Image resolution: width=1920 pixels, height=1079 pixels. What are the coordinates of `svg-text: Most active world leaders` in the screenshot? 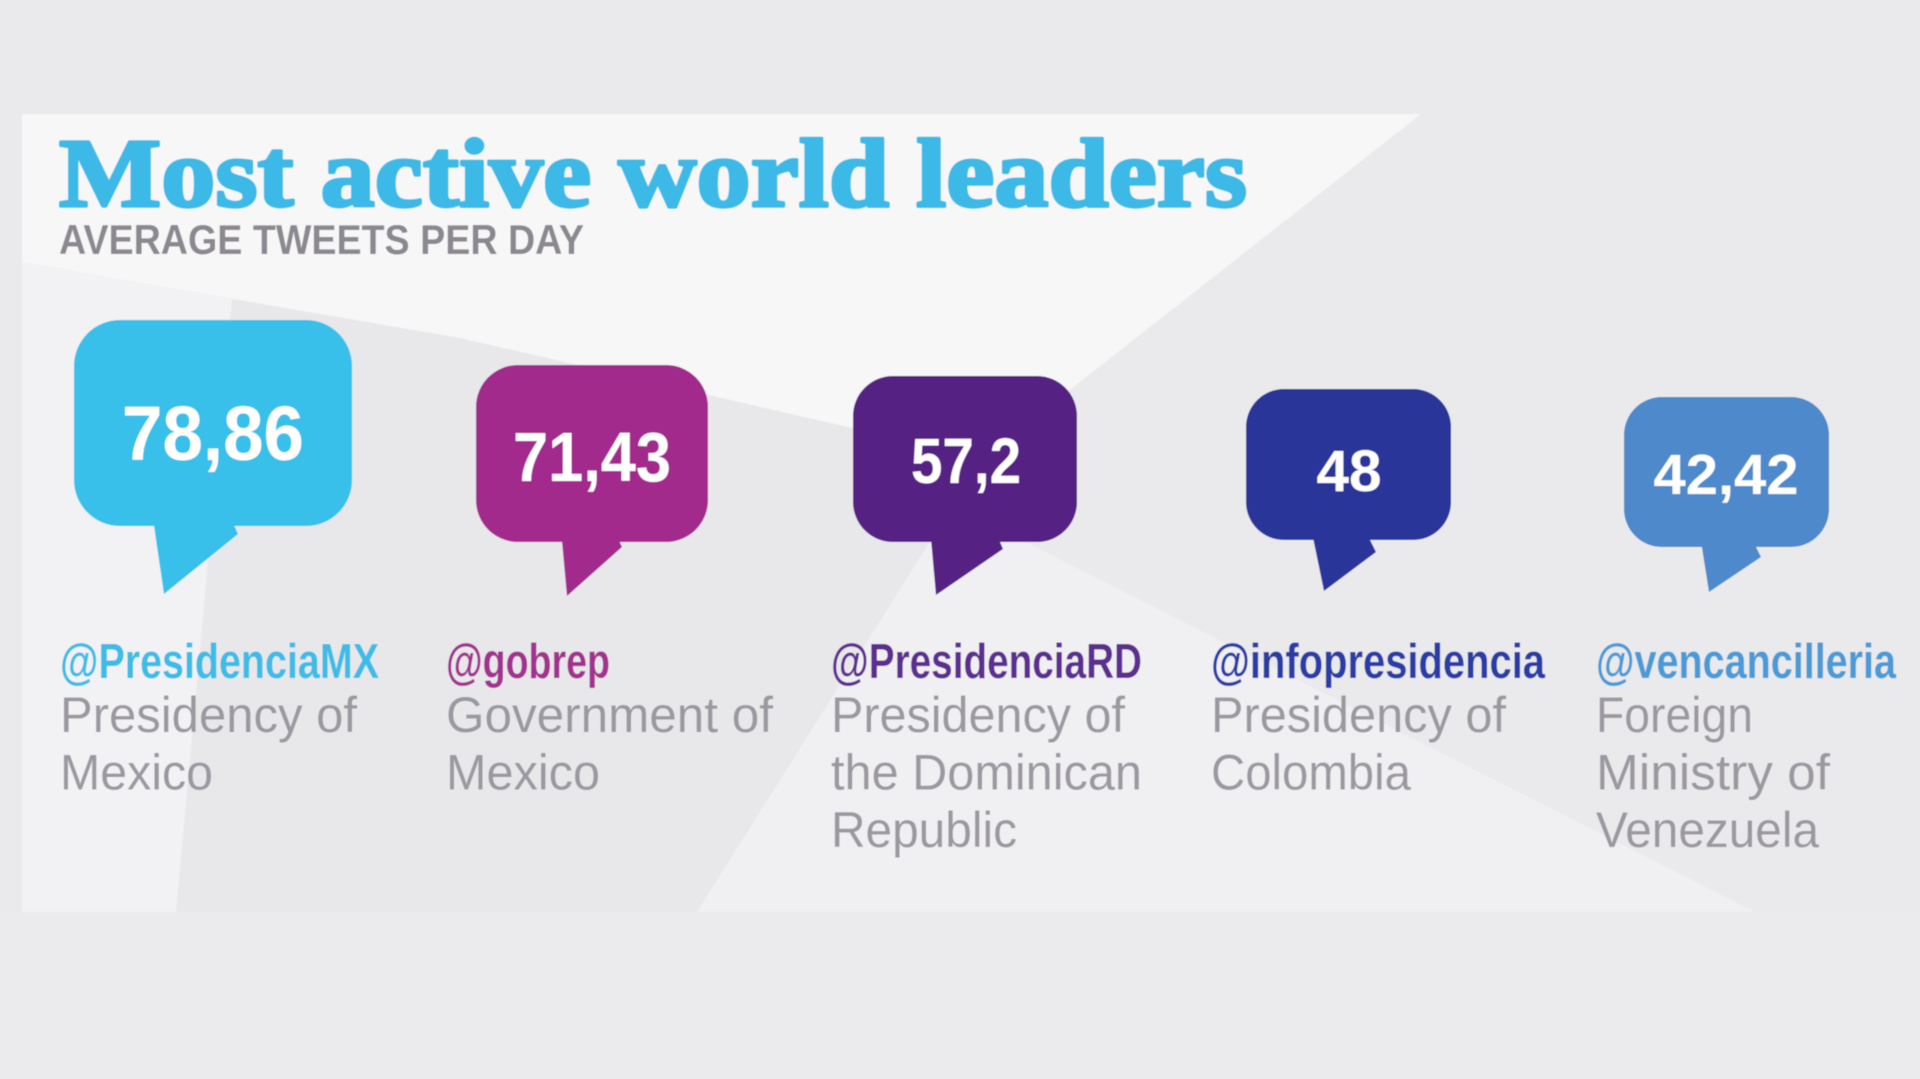 It's located at (653, 174).